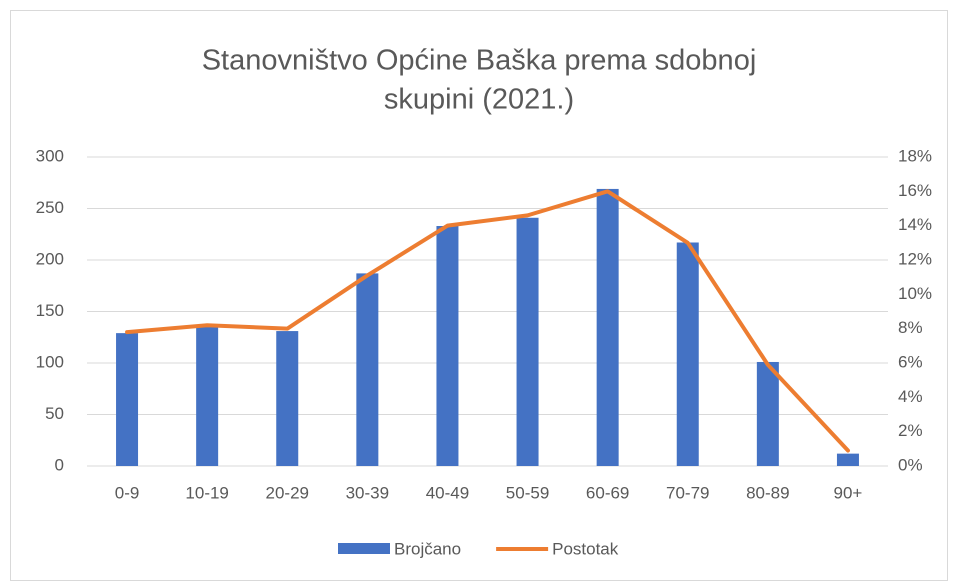 Image resolution: width=959 pixels, height=582 pixels. I want to click on x-tick-label: 70-79, so click(687, 492).